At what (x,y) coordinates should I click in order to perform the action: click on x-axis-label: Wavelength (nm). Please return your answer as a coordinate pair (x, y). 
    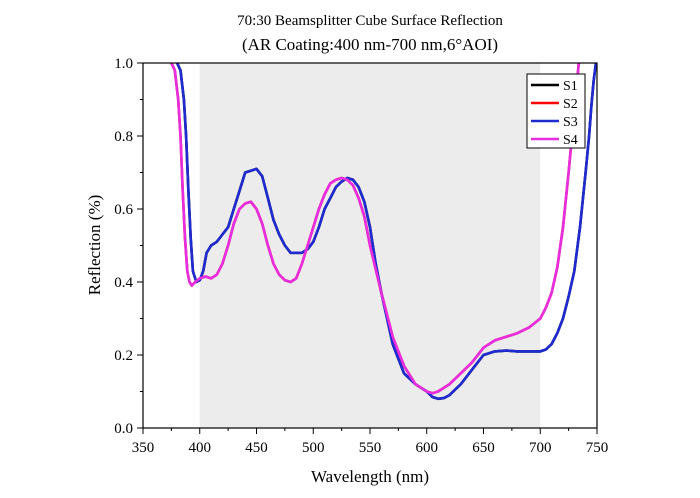
    Looking at the image, I should click on (370, 476).